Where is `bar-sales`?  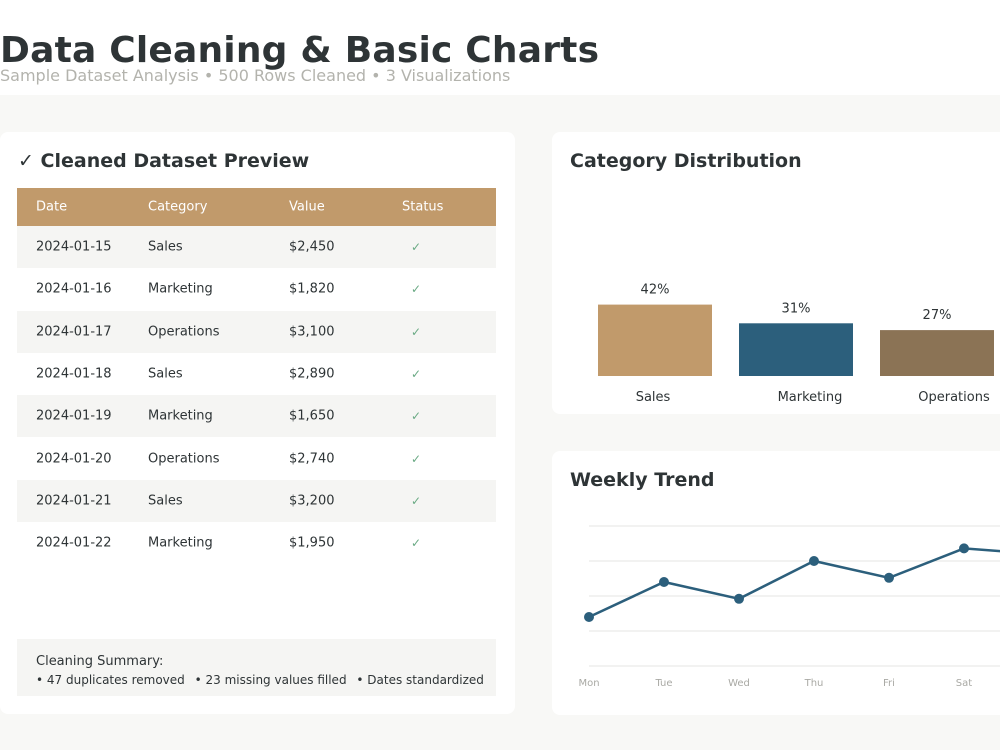 bar-sales is located at coordinates (655, 340).